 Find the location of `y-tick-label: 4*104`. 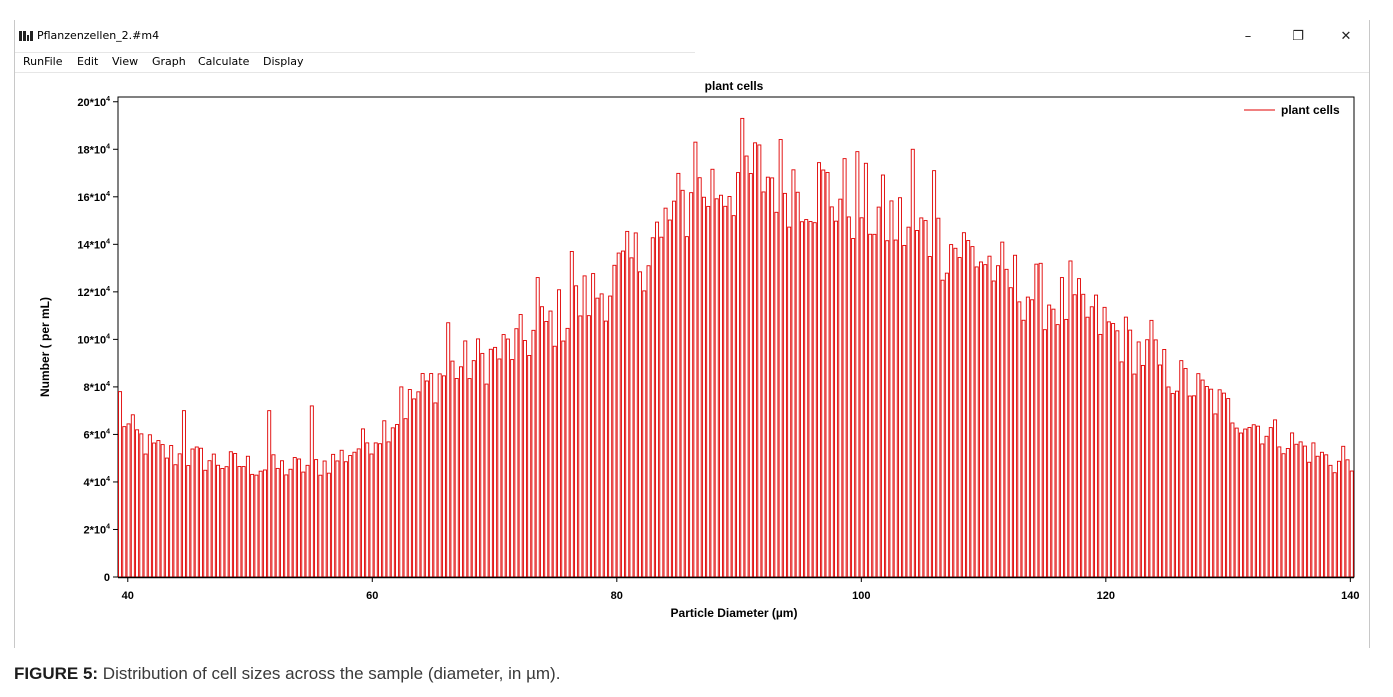

y-tick-label: 4*104 is located at coordinates (96, 482).